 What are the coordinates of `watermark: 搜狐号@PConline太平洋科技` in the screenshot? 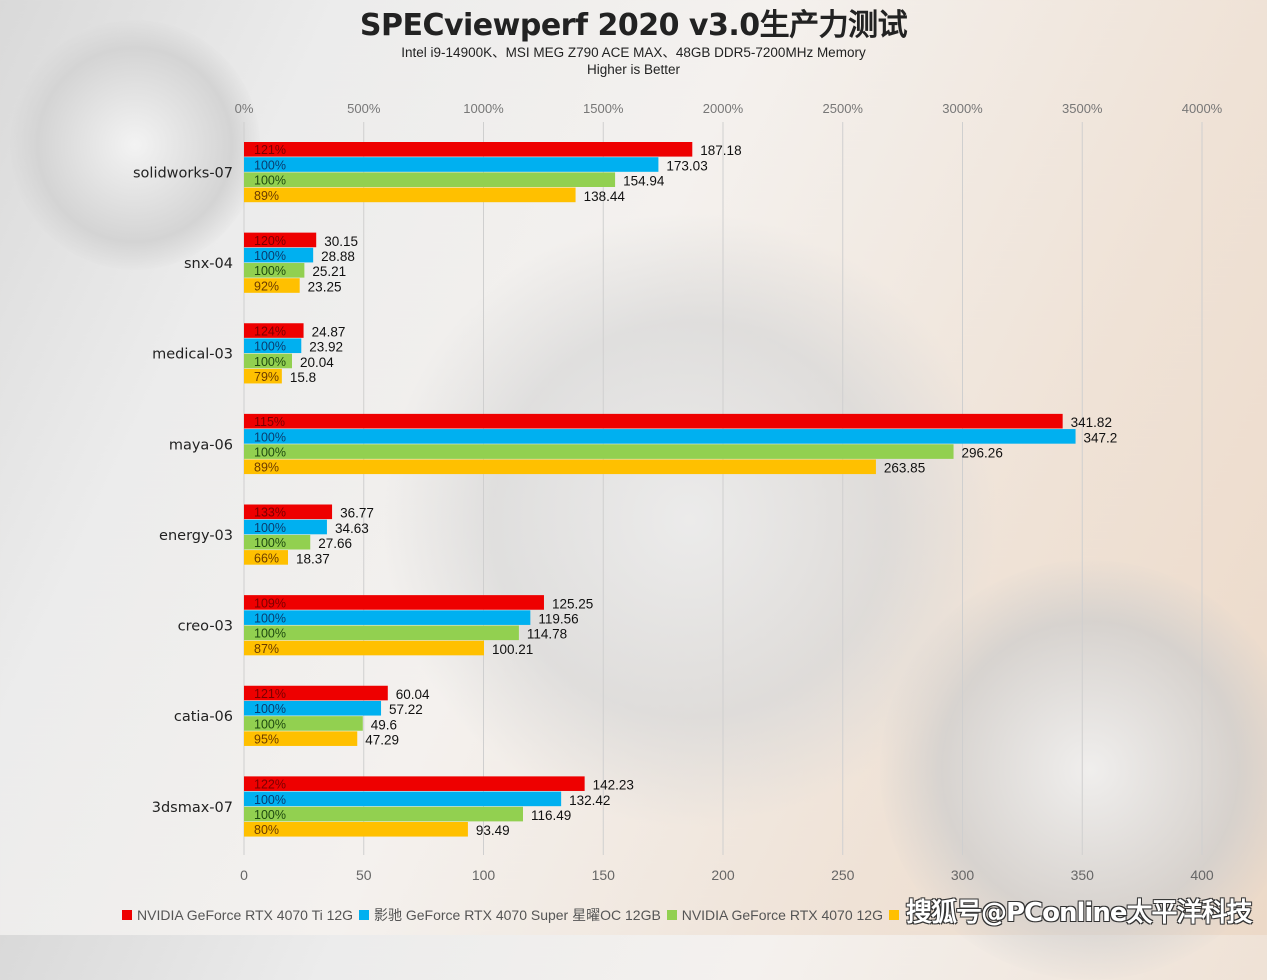 It's located at (1079, 913).